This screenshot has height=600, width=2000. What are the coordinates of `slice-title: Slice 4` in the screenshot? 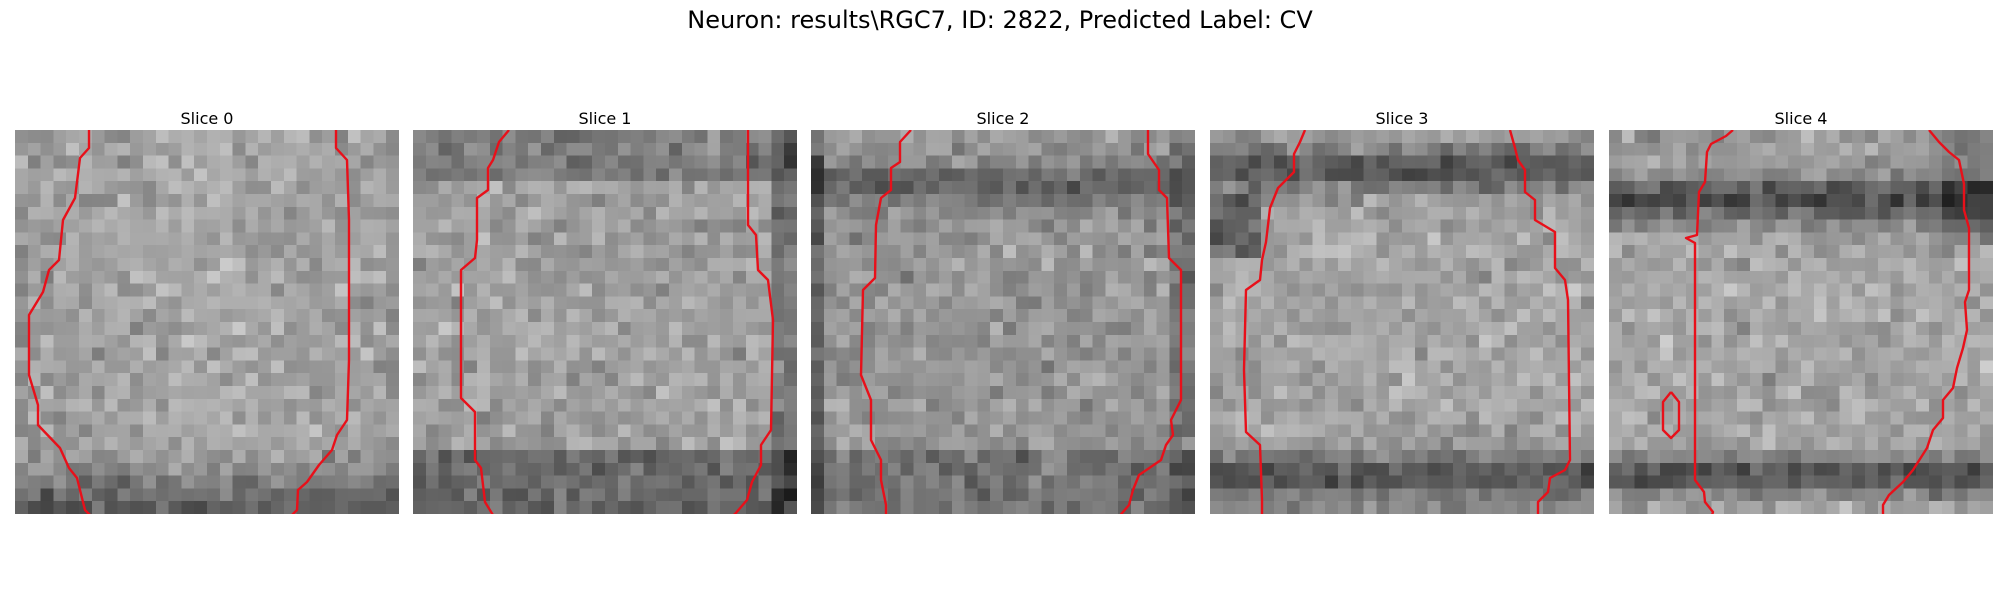 It's located at (1801, 118).